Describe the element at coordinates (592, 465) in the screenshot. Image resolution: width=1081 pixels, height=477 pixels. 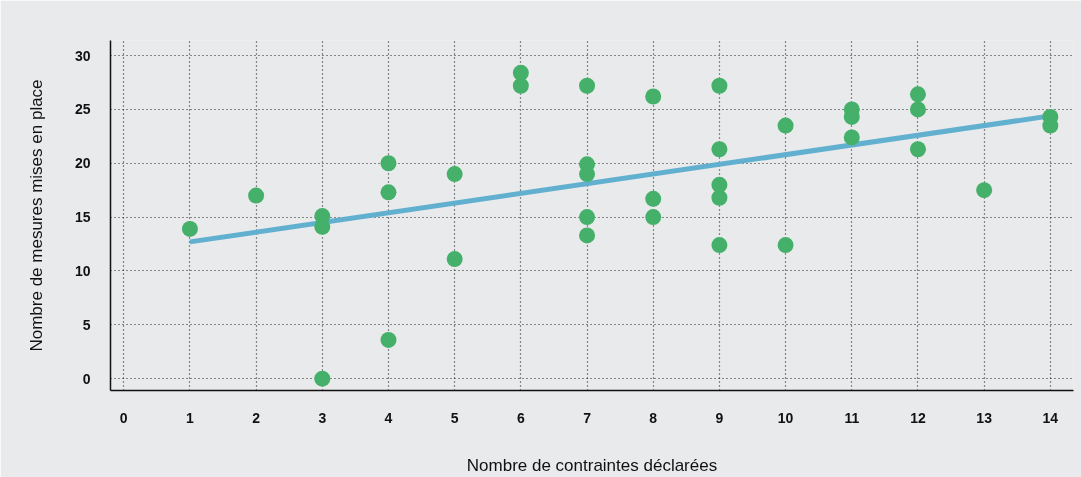
I see `x-axis-title: Nombre de contraintes déclarées` at that location.